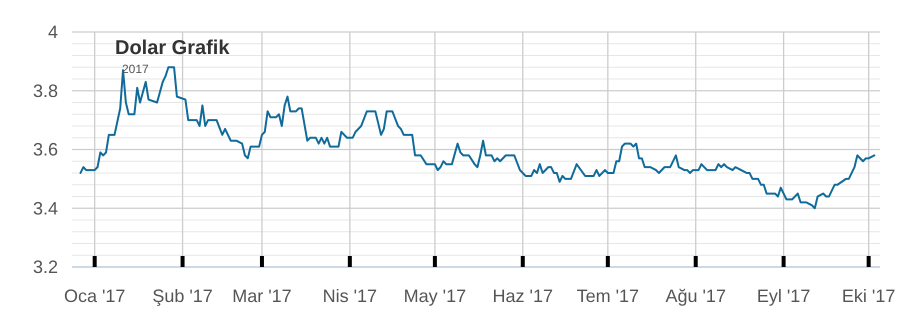 The height and width of the screenshot is (336, 917). What do you see at coordinates (523, 296) in the screenshot?
I see `x-tick-label: Haz '17` at bounding box center [523, 296].